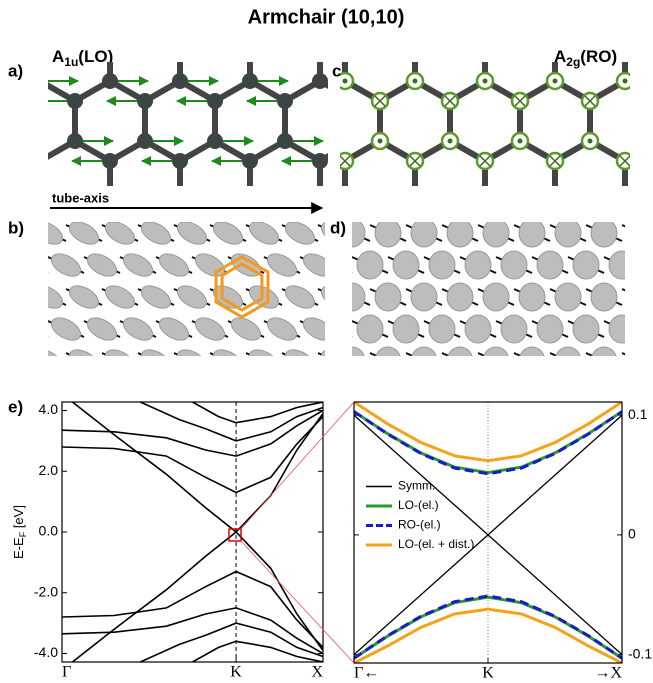 This screenshot has height=683, width=653. What do you see at coordinates (49, 470) in the screenshot?
I see `y-tick-label: 2.0` at bounding box center [49, 470].